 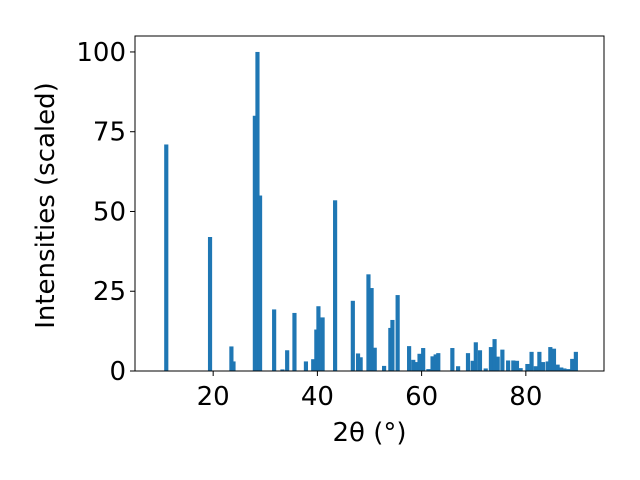 What do you see at coordinates (421, 397) in the screenshot?
I see `x-tick-label: 60` at bounding box center [421, 397].